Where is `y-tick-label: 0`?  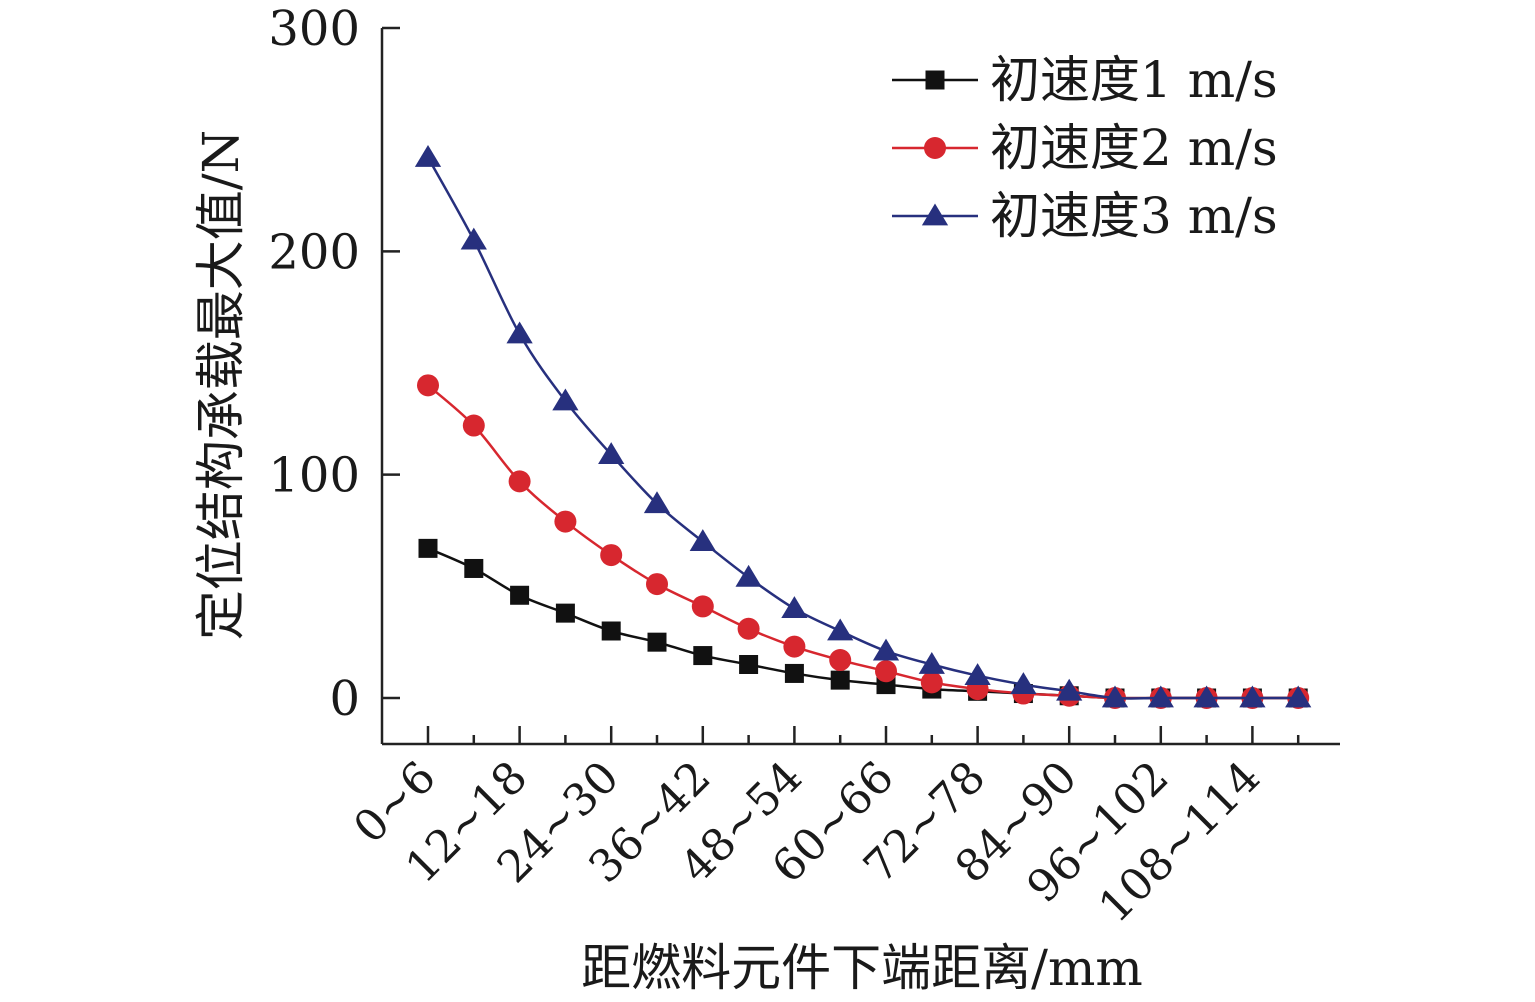
y-tick-label: 0 is located at coordinates (344, 699).